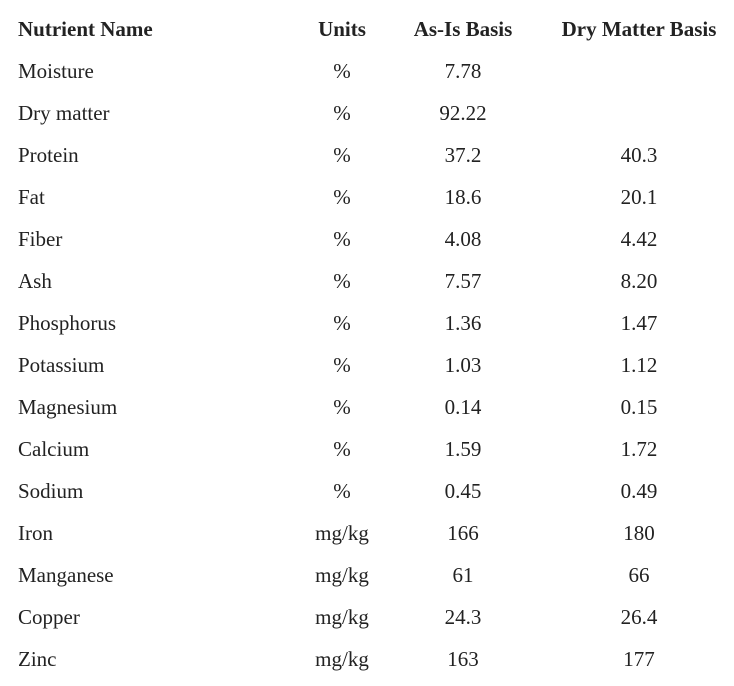 This screenshot has width=734, height=686. What do you see at coordinates (463, 113) in the screenshot?
I see `as-is-value: 92.22` at bounding box center [463, 113].